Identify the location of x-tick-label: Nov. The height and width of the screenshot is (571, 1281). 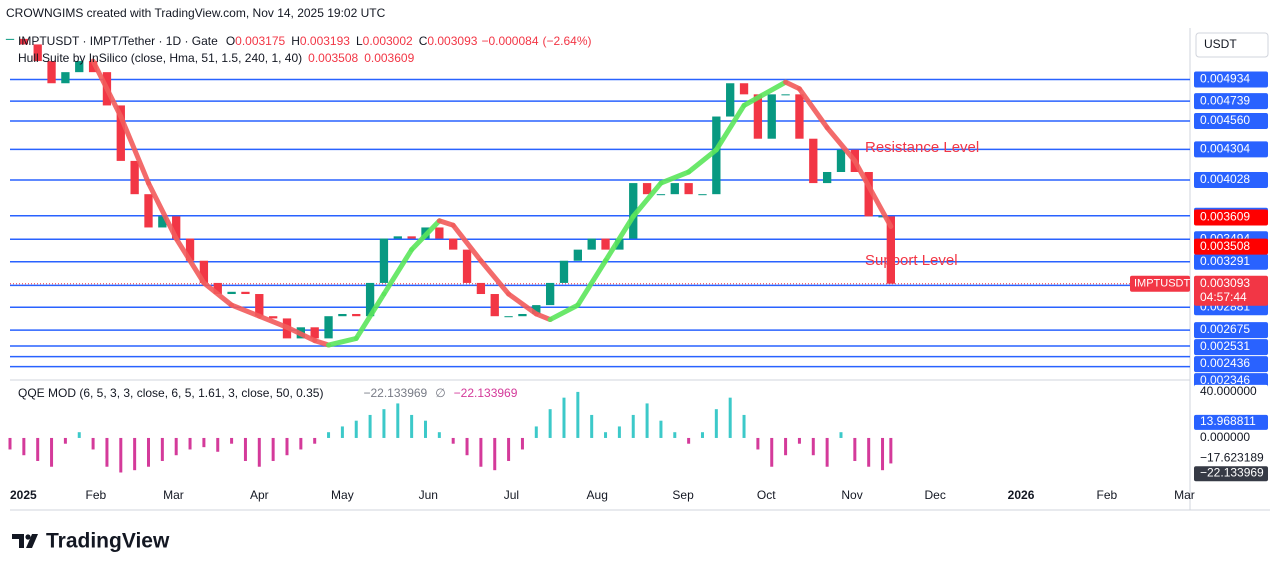
(851, 495).